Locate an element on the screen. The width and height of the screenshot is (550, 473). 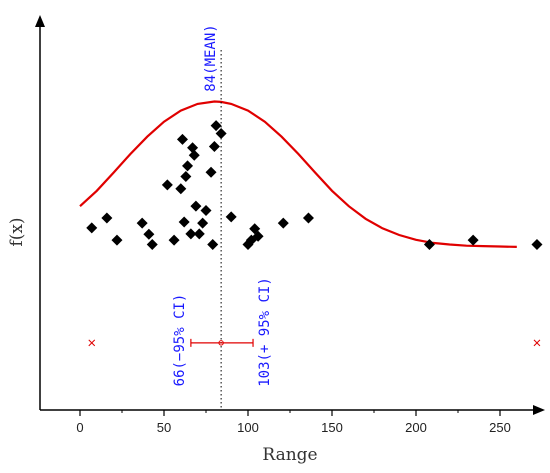
ci-mean-marker is located at coordinates (221, 343).